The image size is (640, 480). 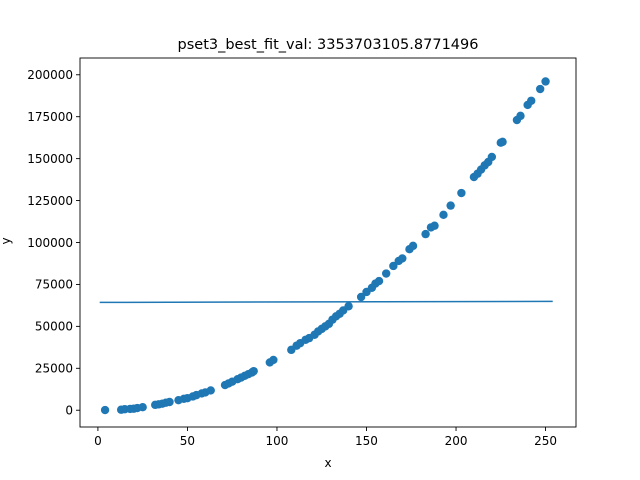 I want to click on y-tick-label: 150000, so click(x=50, y=159).